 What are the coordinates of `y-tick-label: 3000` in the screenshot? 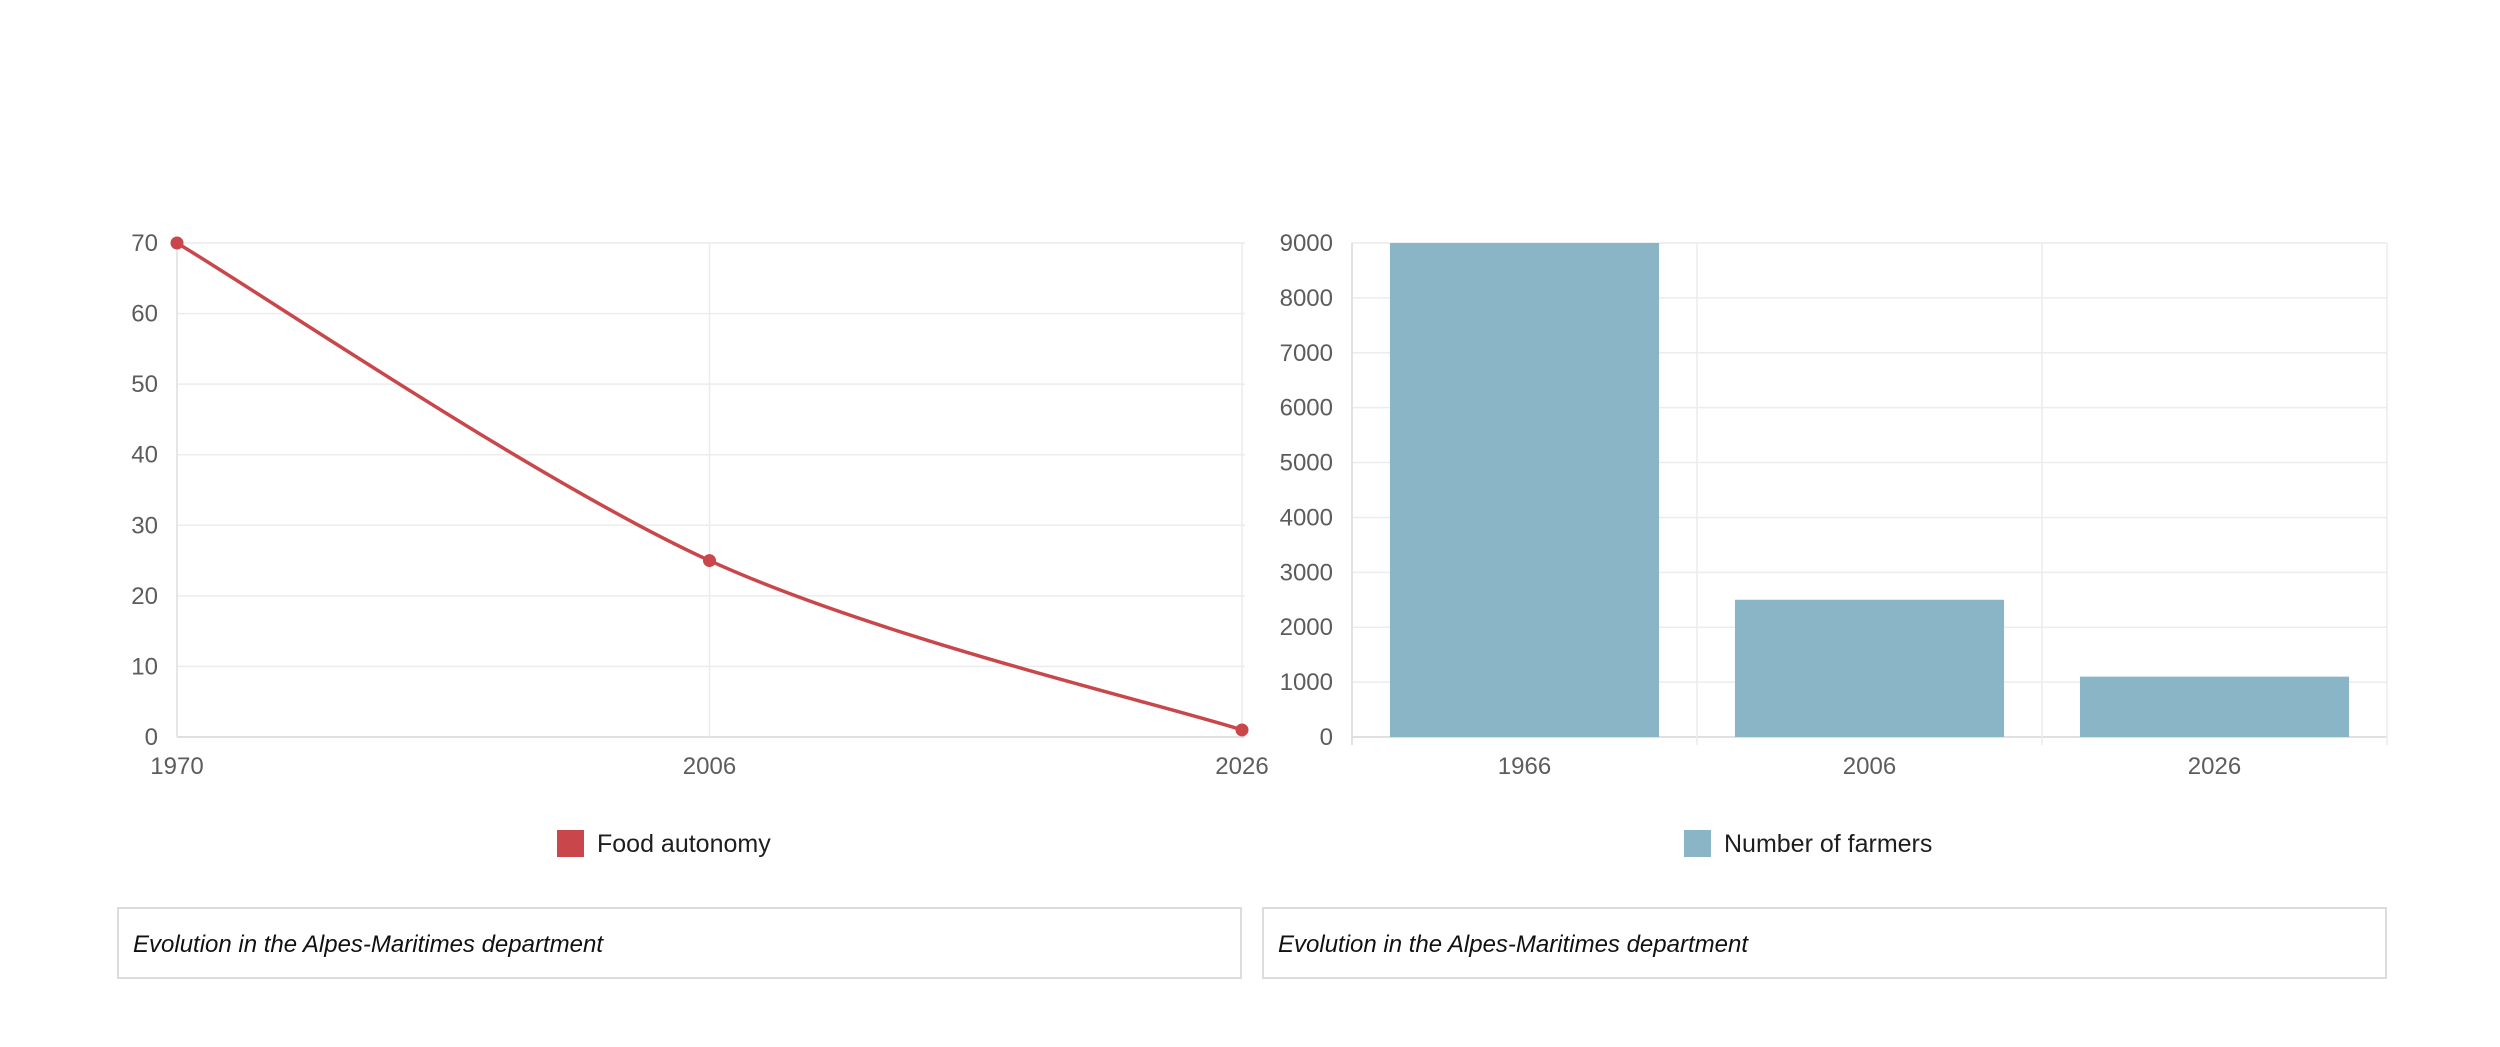 It's located at (1306, 572).